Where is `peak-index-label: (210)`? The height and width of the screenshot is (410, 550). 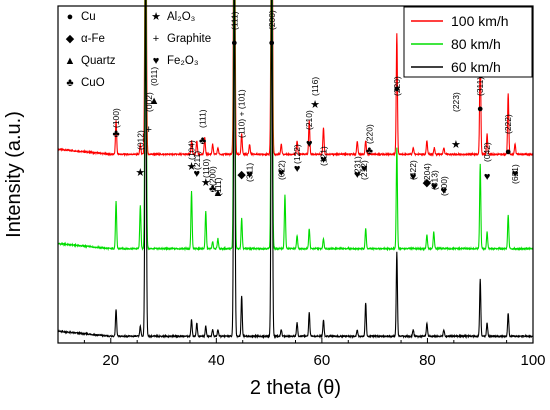 peak-index-label: (210) is located at coordinates (309, 120).